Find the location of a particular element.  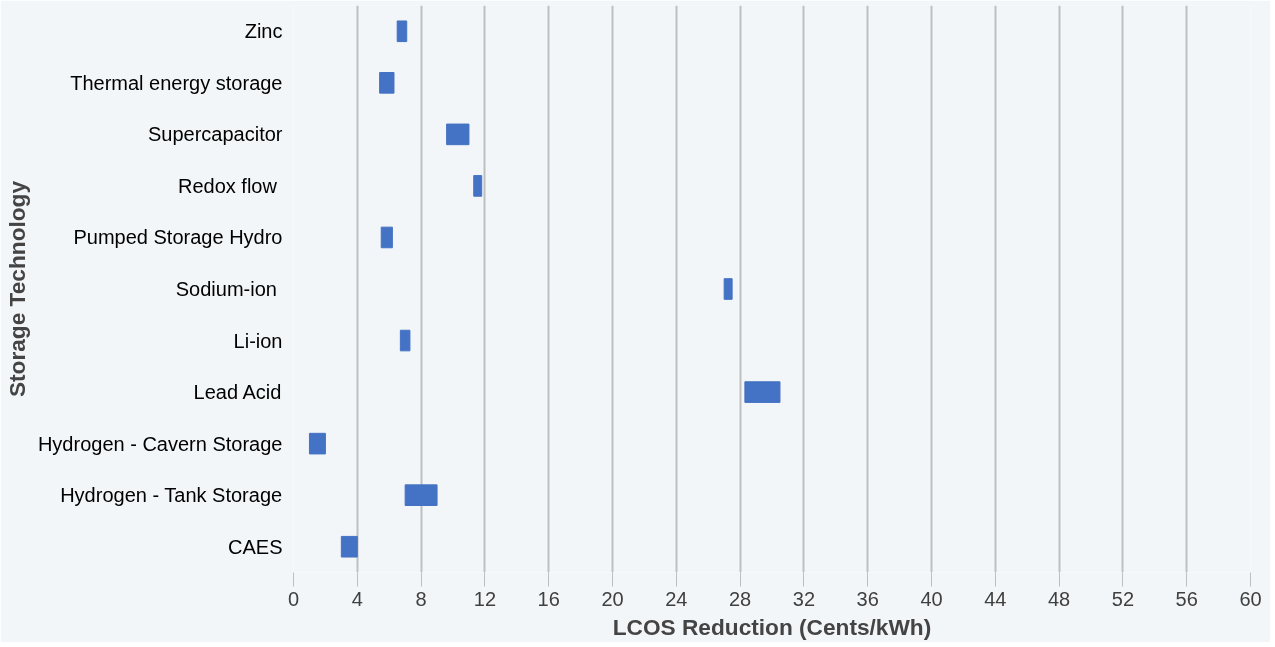

y-tick-label: Supercapacitor is located at coordinates (215, 134).